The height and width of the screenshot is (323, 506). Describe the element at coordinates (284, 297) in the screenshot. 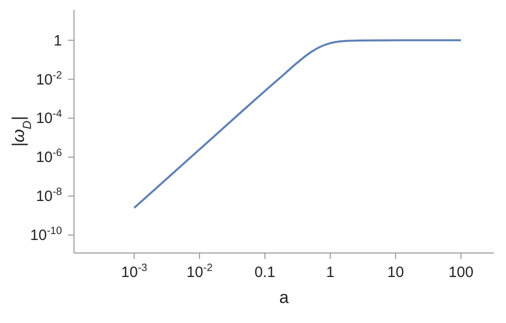

I see `x-axis-title: a` at that location.